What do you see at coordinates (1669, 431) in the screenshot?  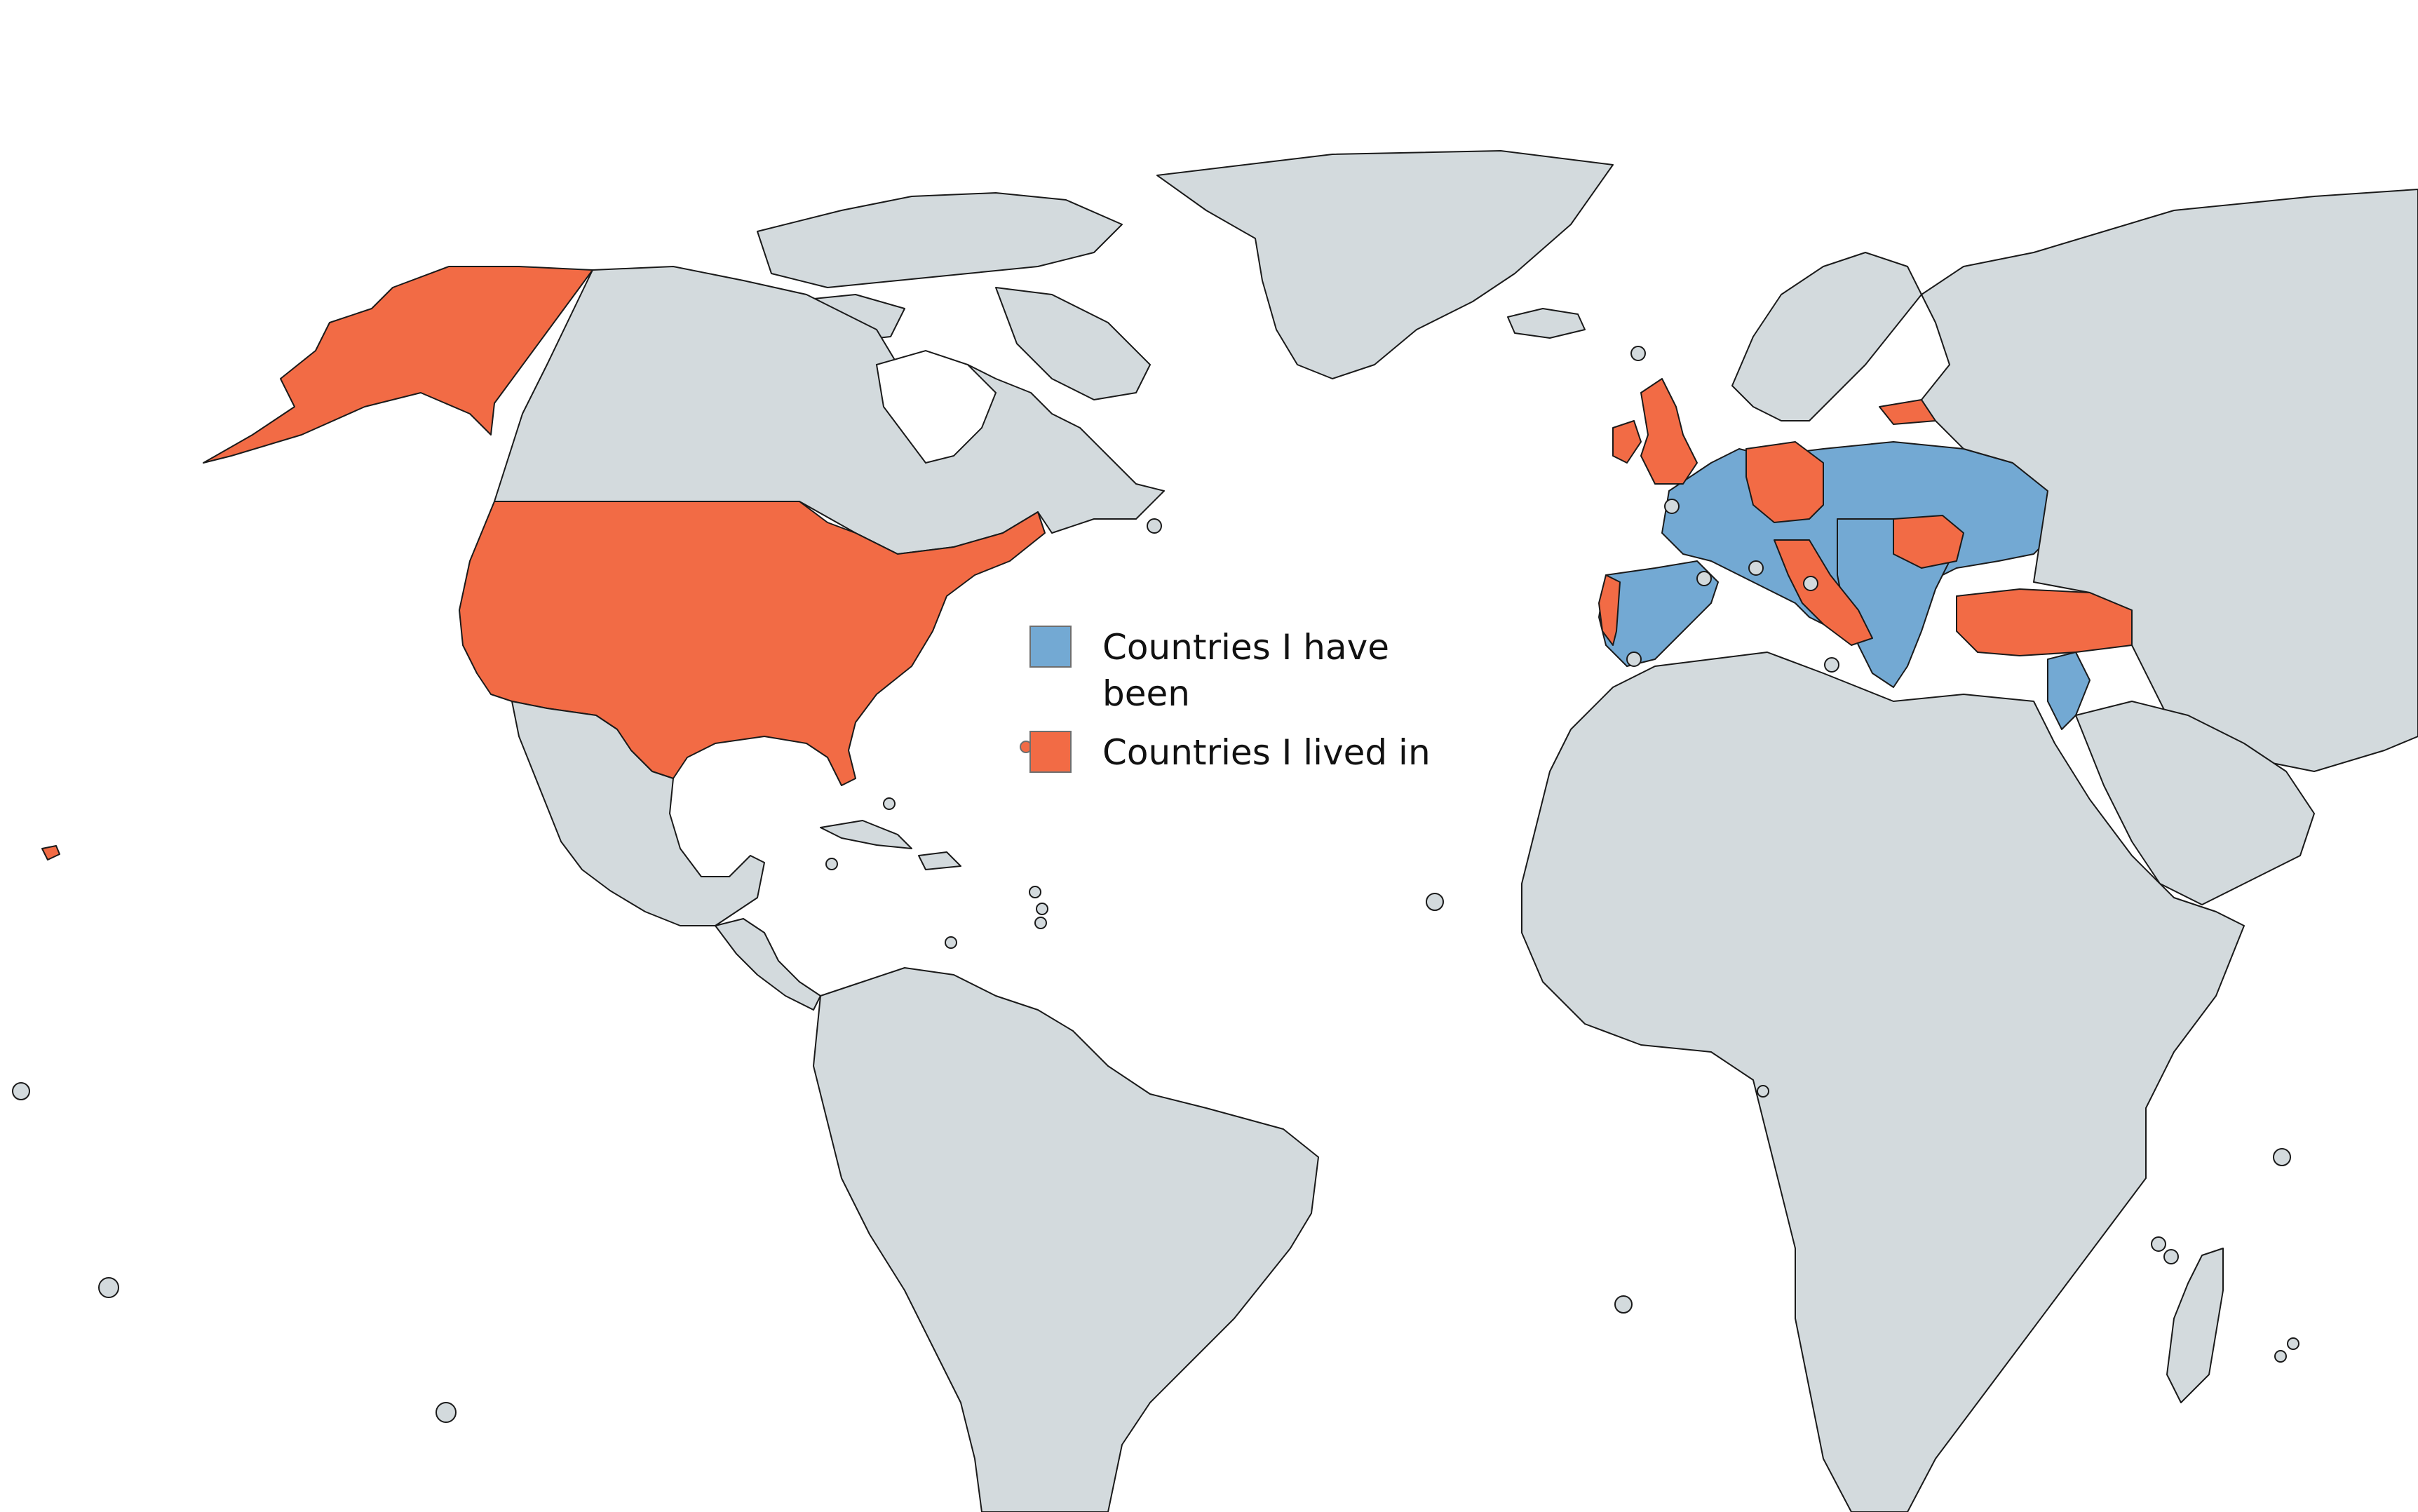 I see `united-kingdom` at bounding box center [1669, 431].